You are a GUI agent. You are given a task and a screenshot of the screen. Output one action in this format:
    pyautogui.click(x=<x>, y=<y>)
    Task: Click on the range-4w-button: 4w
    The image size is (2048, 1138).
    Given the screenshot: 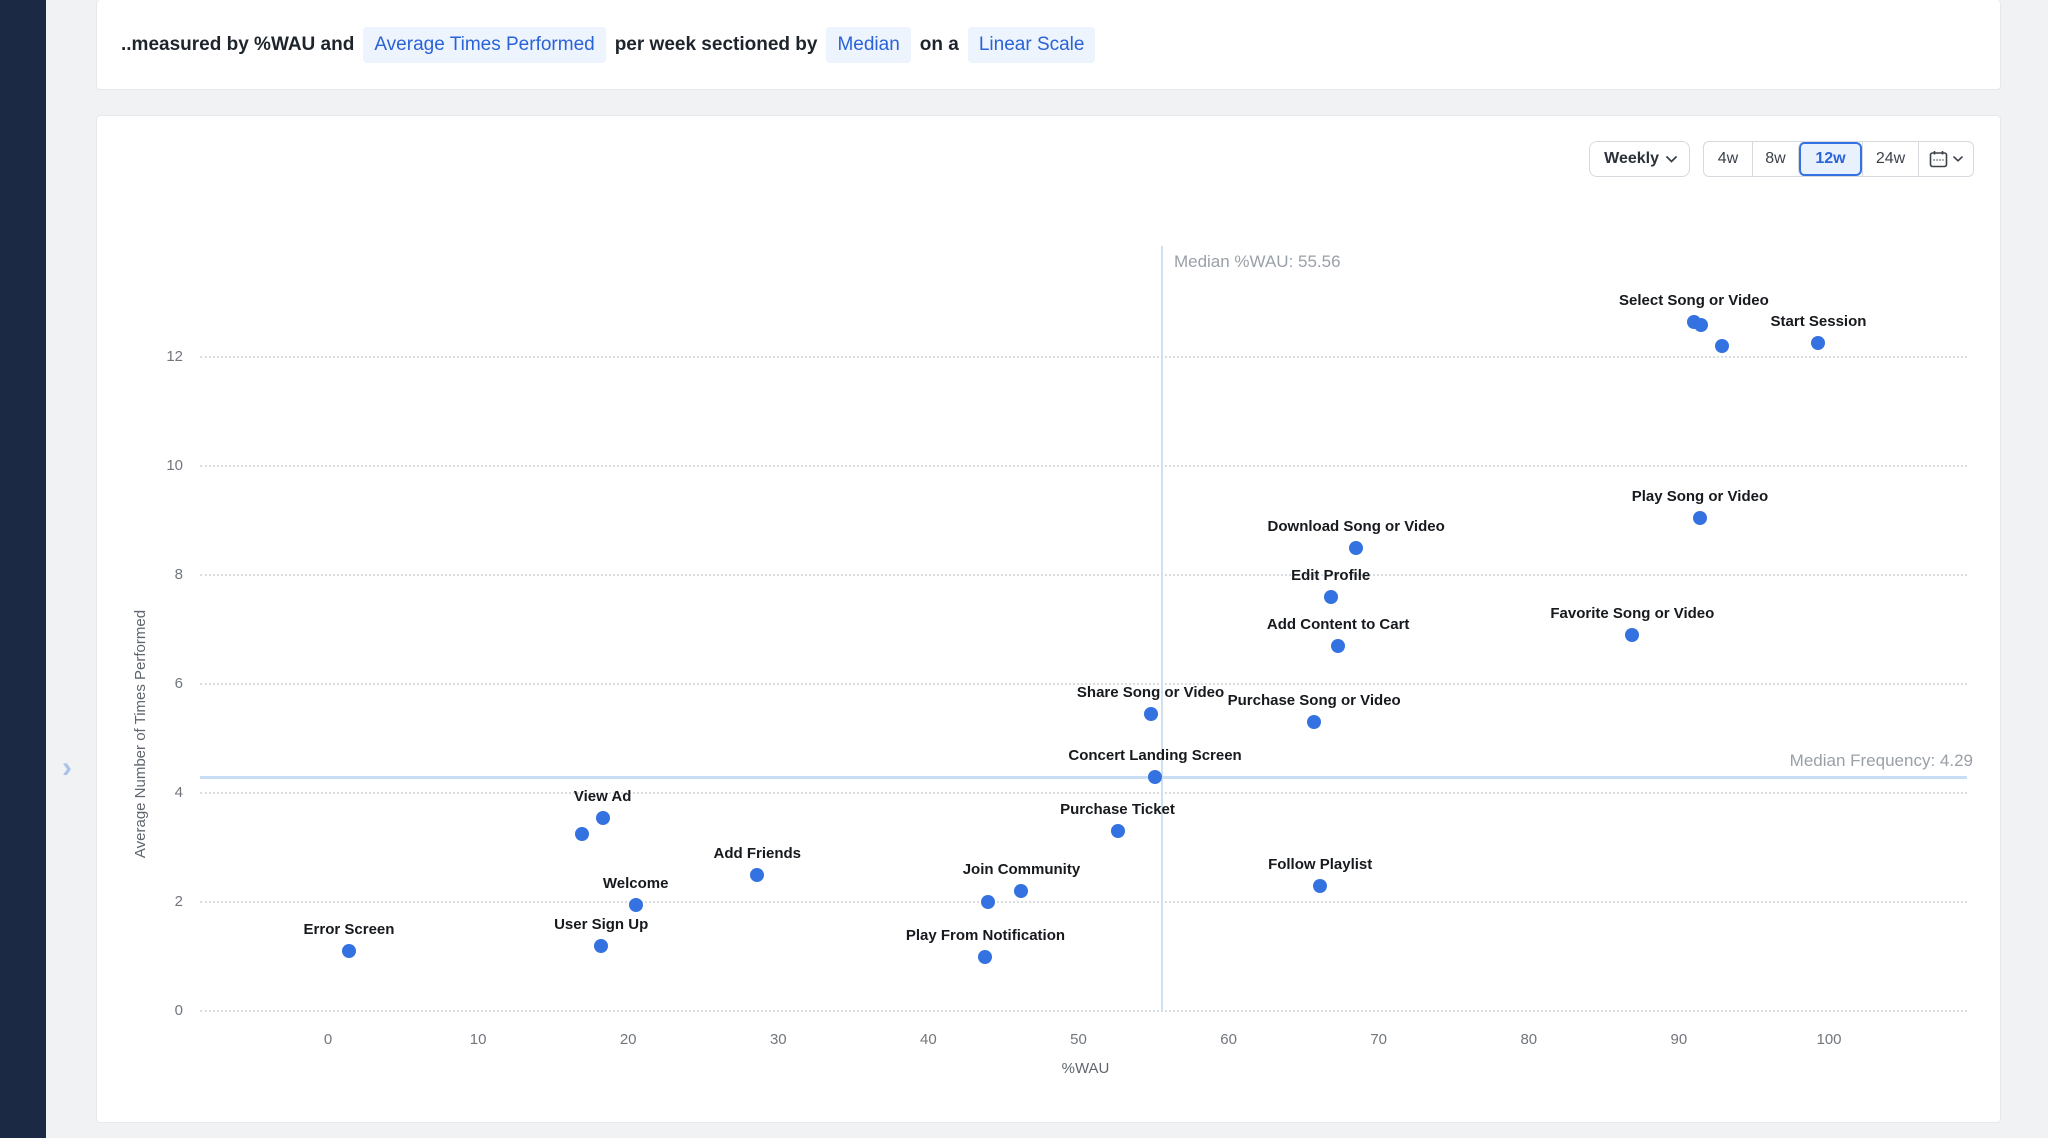 What is the action you would take?
    pyautogui.click(x=1728, y=159)
    